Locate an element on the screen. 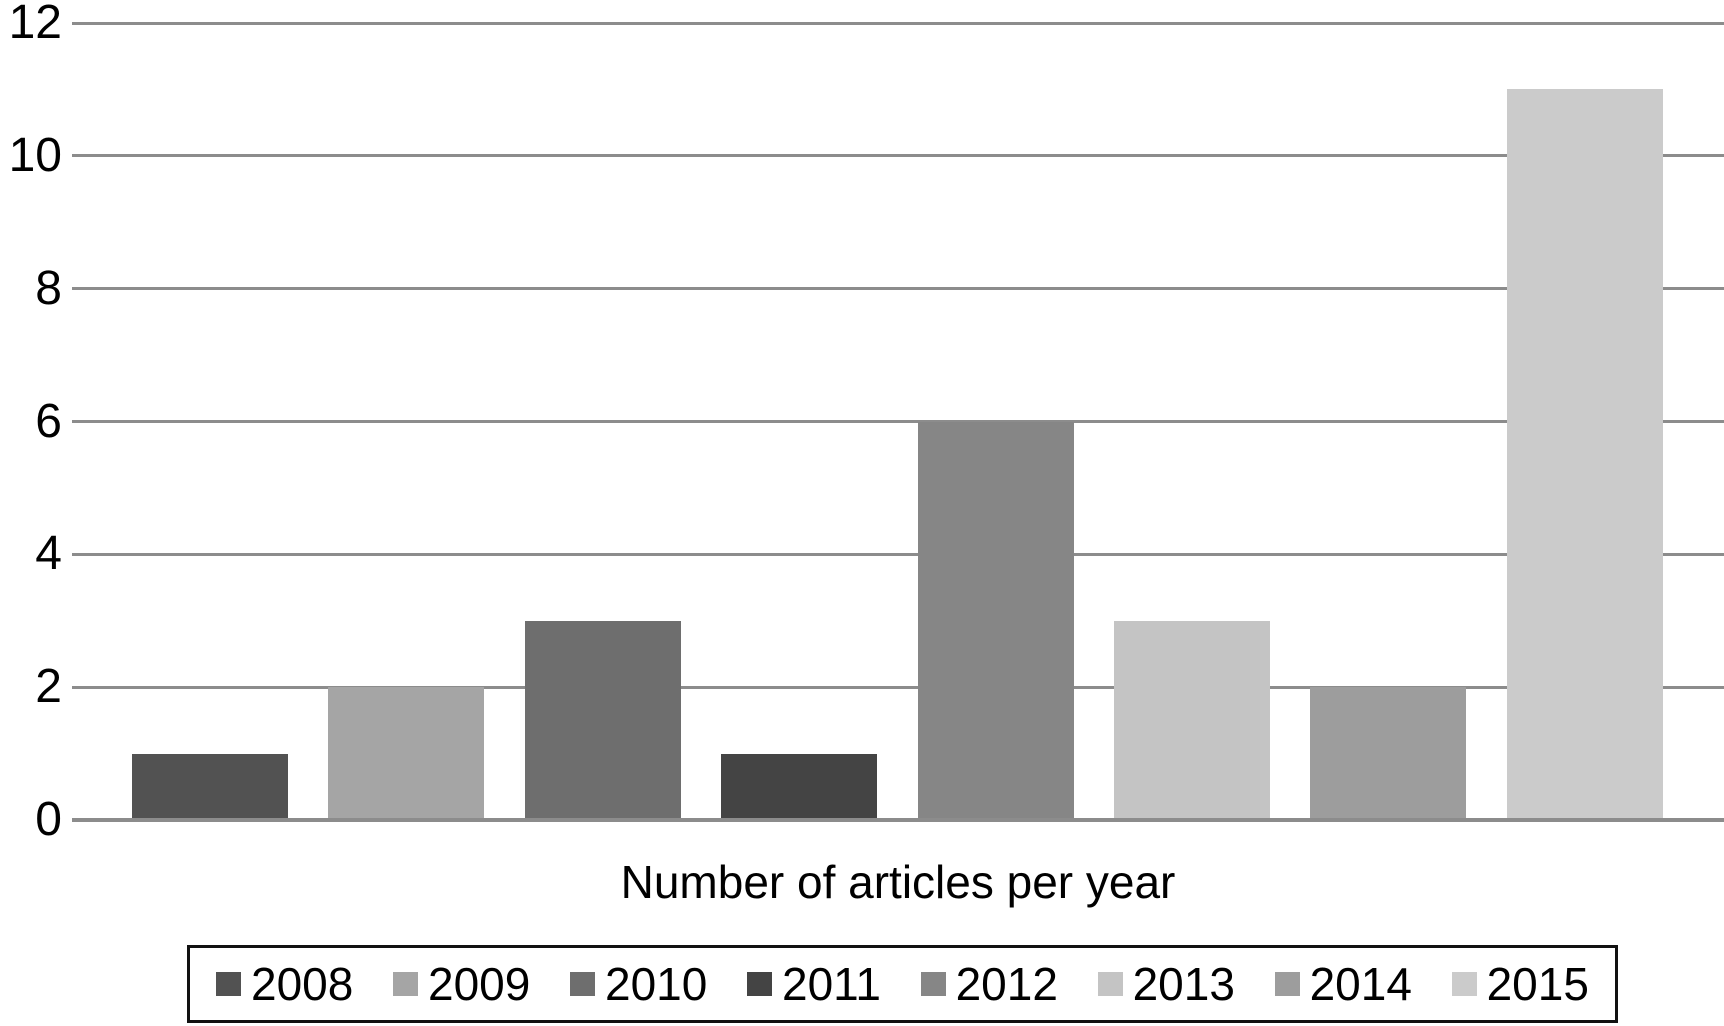 The width and height of the screenshot is (1724, 1026). legend-item-2009: 2009 is located at coordinates (461, 984).